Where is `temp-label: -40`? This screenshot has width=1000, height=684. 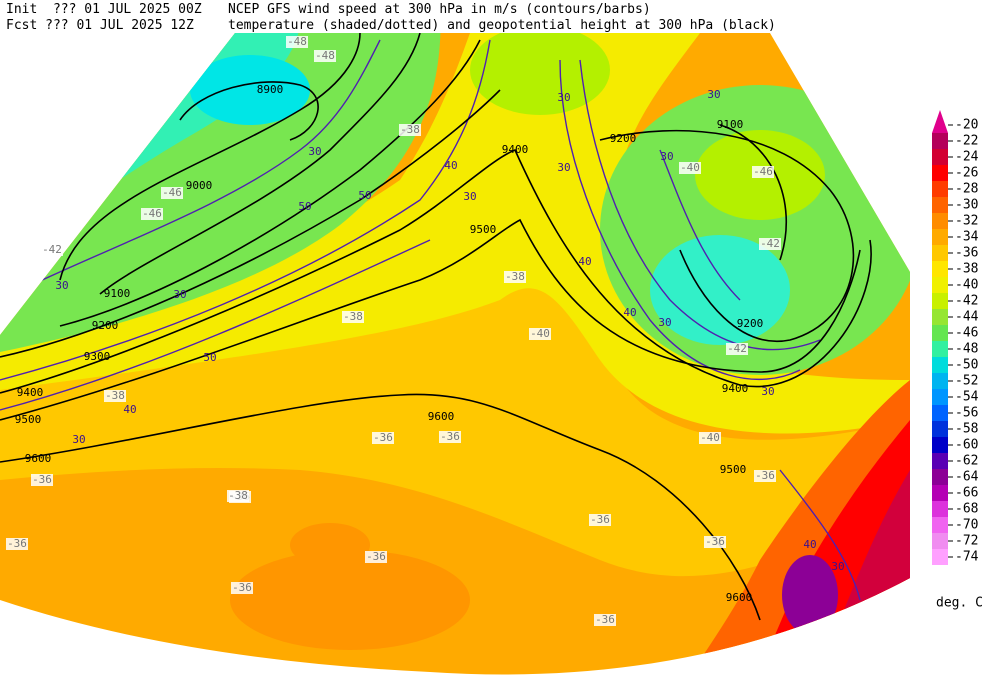
temp-label: -40 is located at coordinates (540, 333).